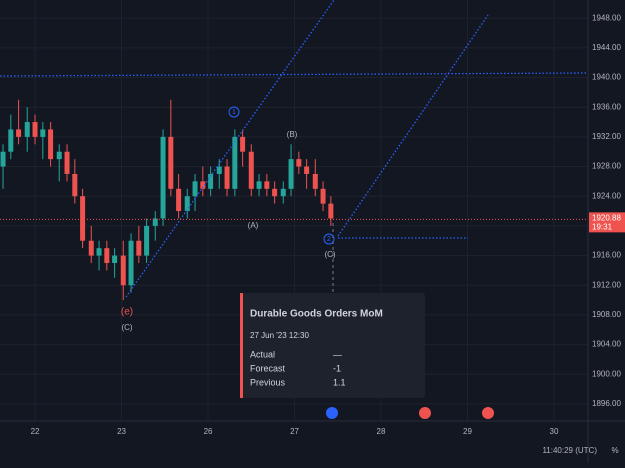 This screenshot has height=468, width=625. Describe the element at coordinates (127, 312) in the screenshot. I see `wave-label: (e)` at that location.